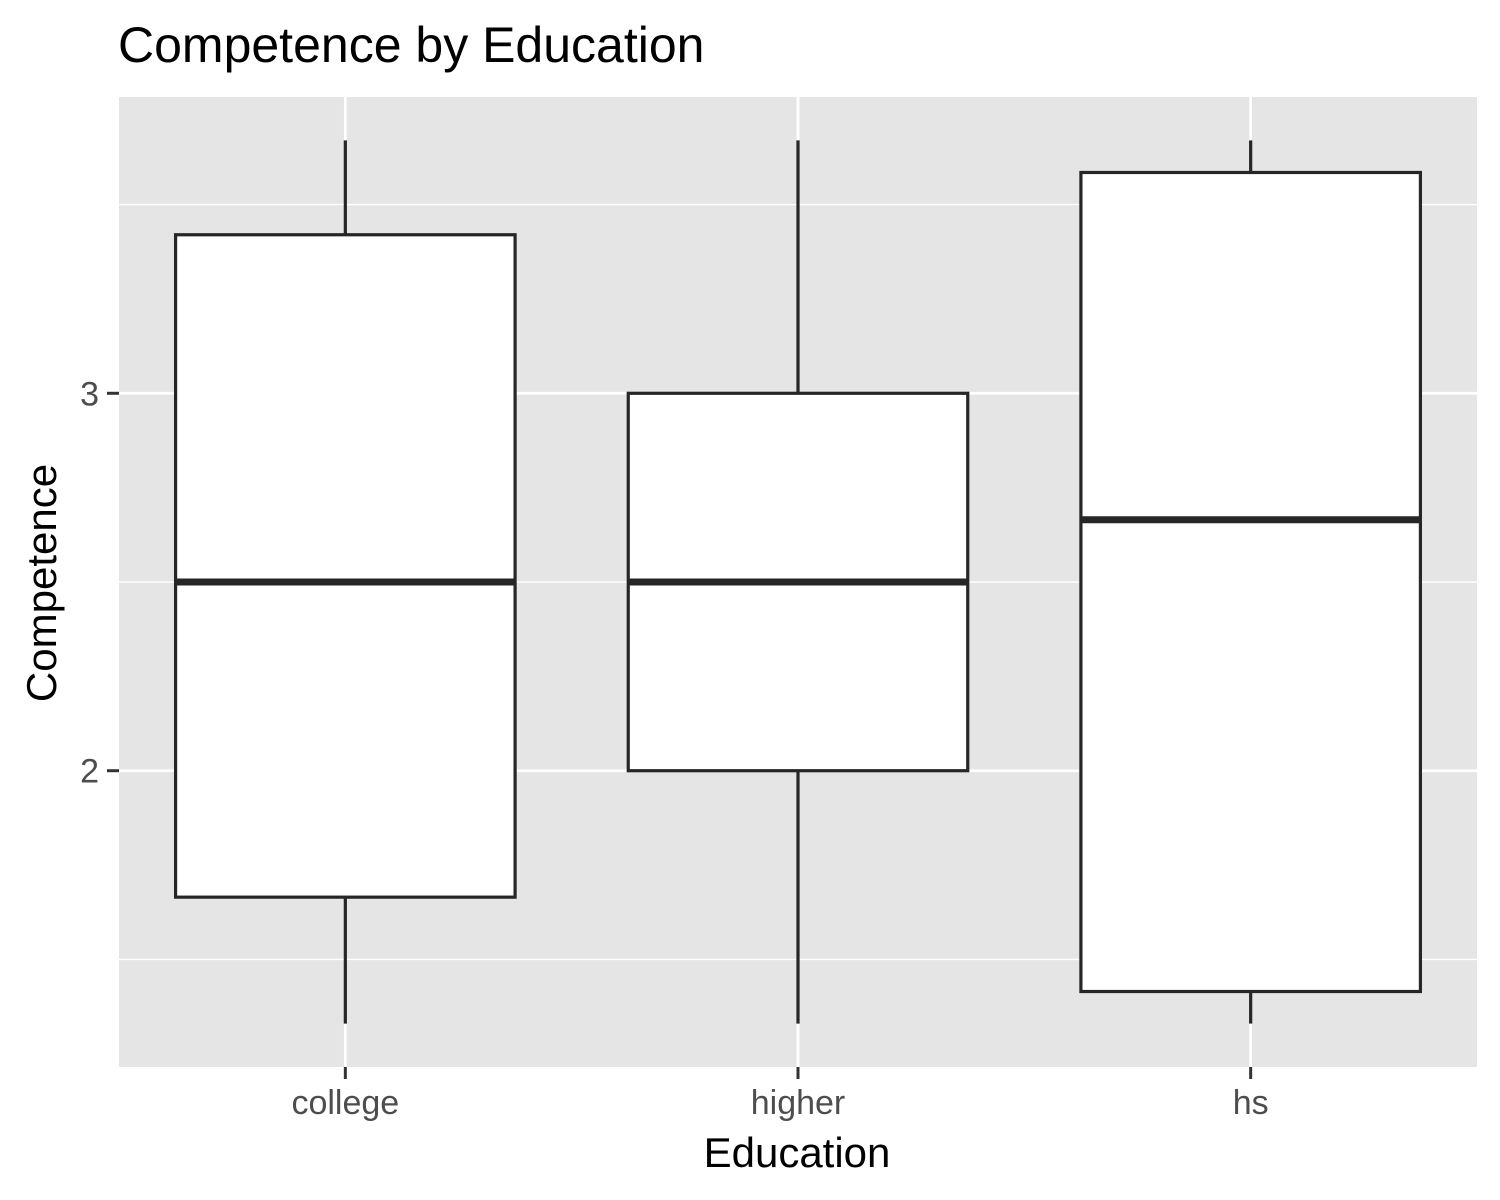 This screenshot has width=1500, height=1200. What do you see at coordinates (797, 1152) in the screenshot?
I see `x-axis-title: Education` at bounding box center [797, 1152].